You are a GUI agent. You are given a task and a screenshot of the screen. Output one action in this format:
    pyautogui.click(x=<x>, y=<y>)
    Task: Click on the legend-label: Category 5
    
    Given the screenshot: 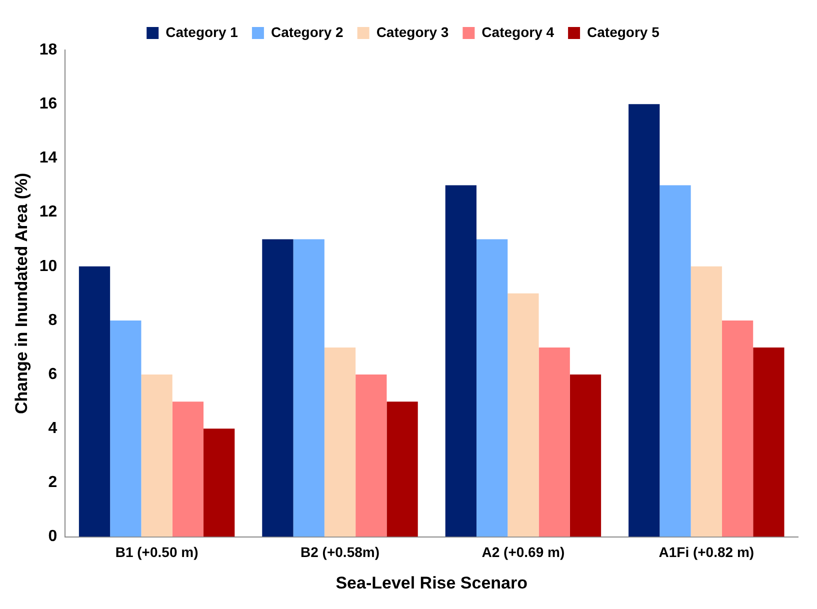 What is the action you would take?
    pyautogui.click(x=623, y=32)
    